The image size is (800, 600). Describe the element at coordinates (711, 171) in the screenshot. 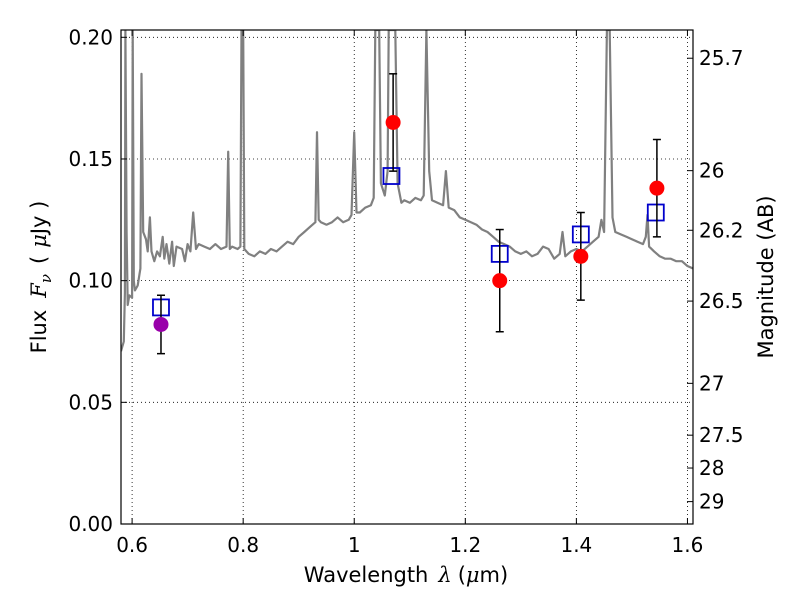

I see `magnitude-tick-label: 26` at that location.